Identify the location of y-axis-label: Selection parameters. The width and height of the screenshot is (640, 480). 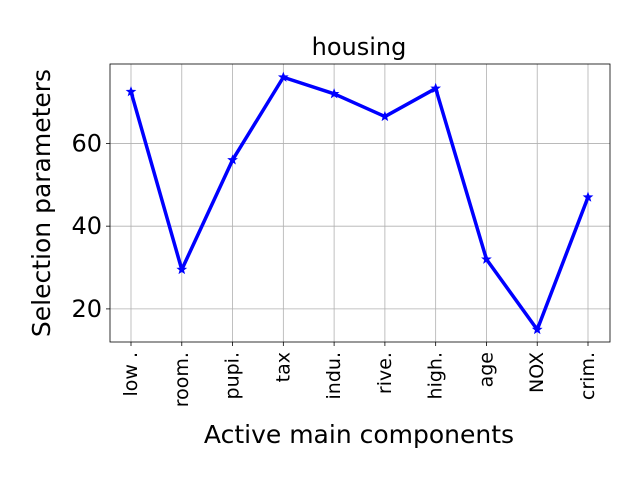
(41, 203).